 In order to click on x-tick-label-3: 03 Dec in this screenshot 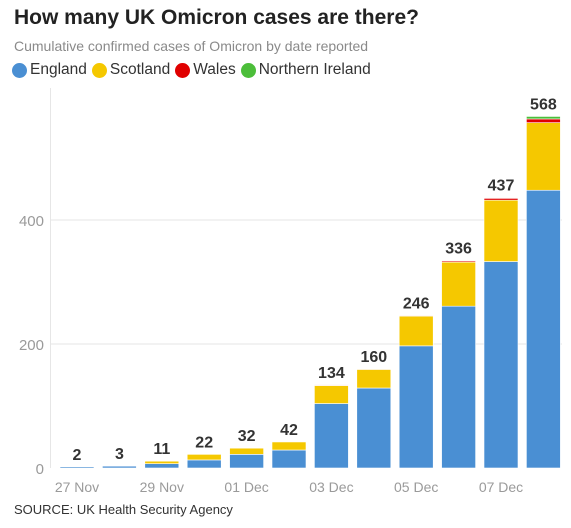, I will do `click(331, 487)`.